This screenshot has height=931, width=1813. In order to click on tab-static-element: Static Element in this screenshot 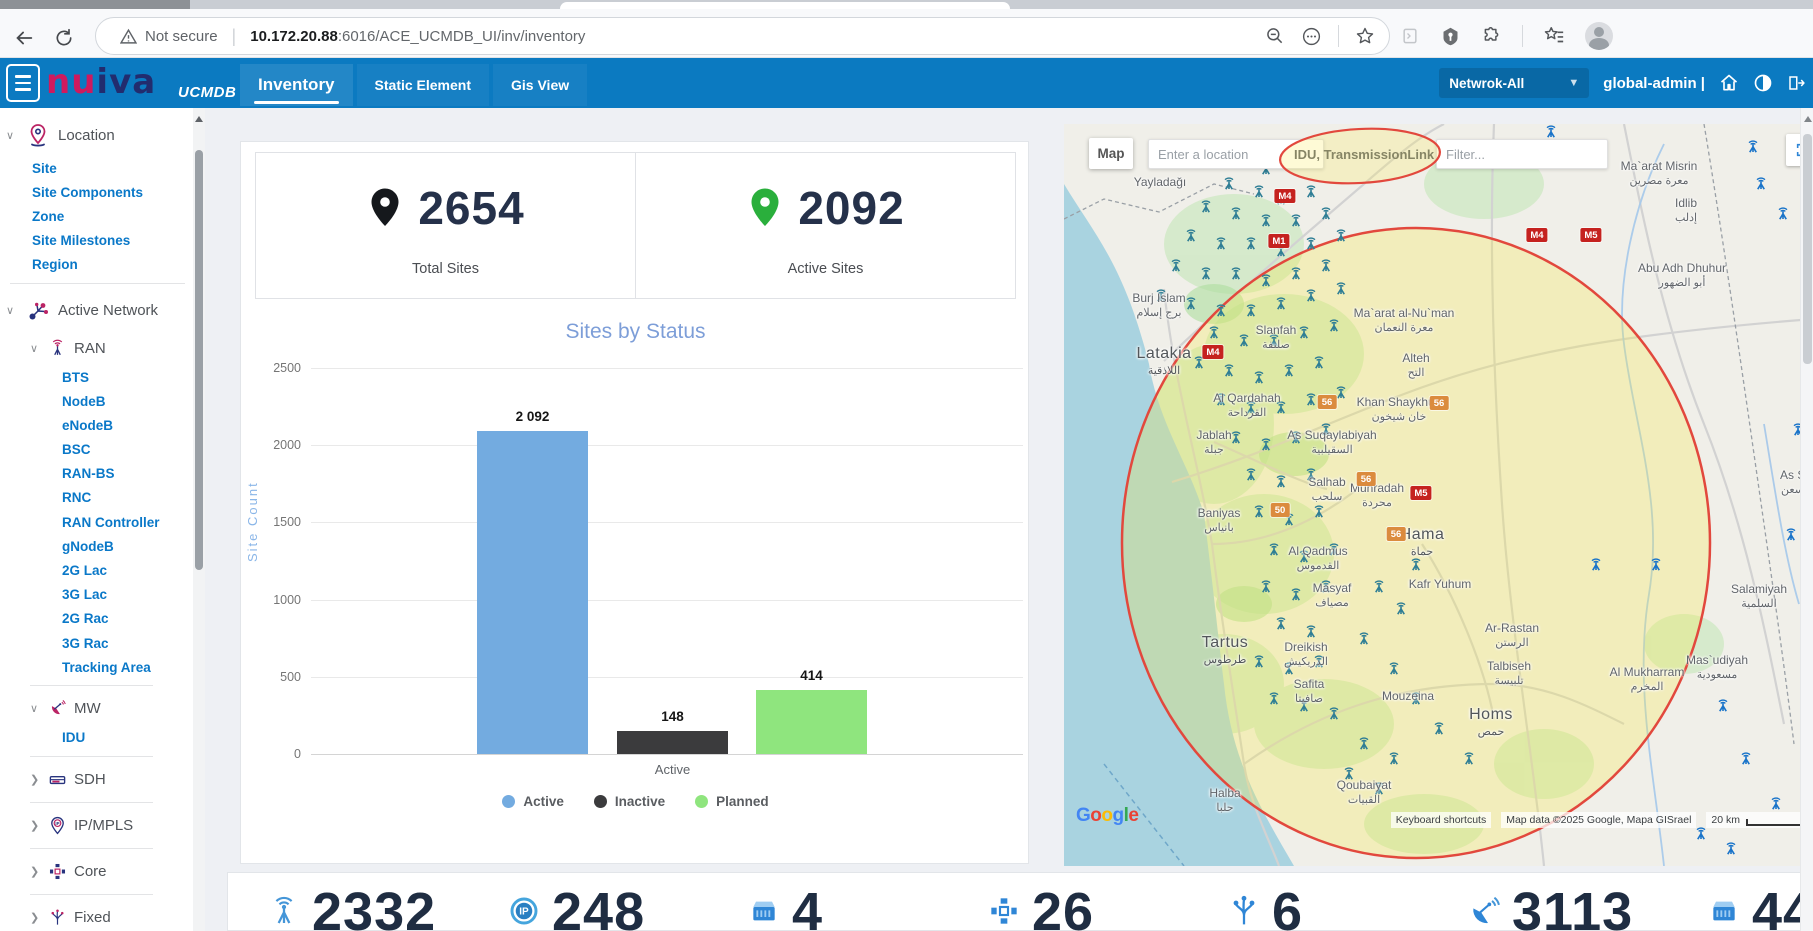, I will do `click(423, 85)`.